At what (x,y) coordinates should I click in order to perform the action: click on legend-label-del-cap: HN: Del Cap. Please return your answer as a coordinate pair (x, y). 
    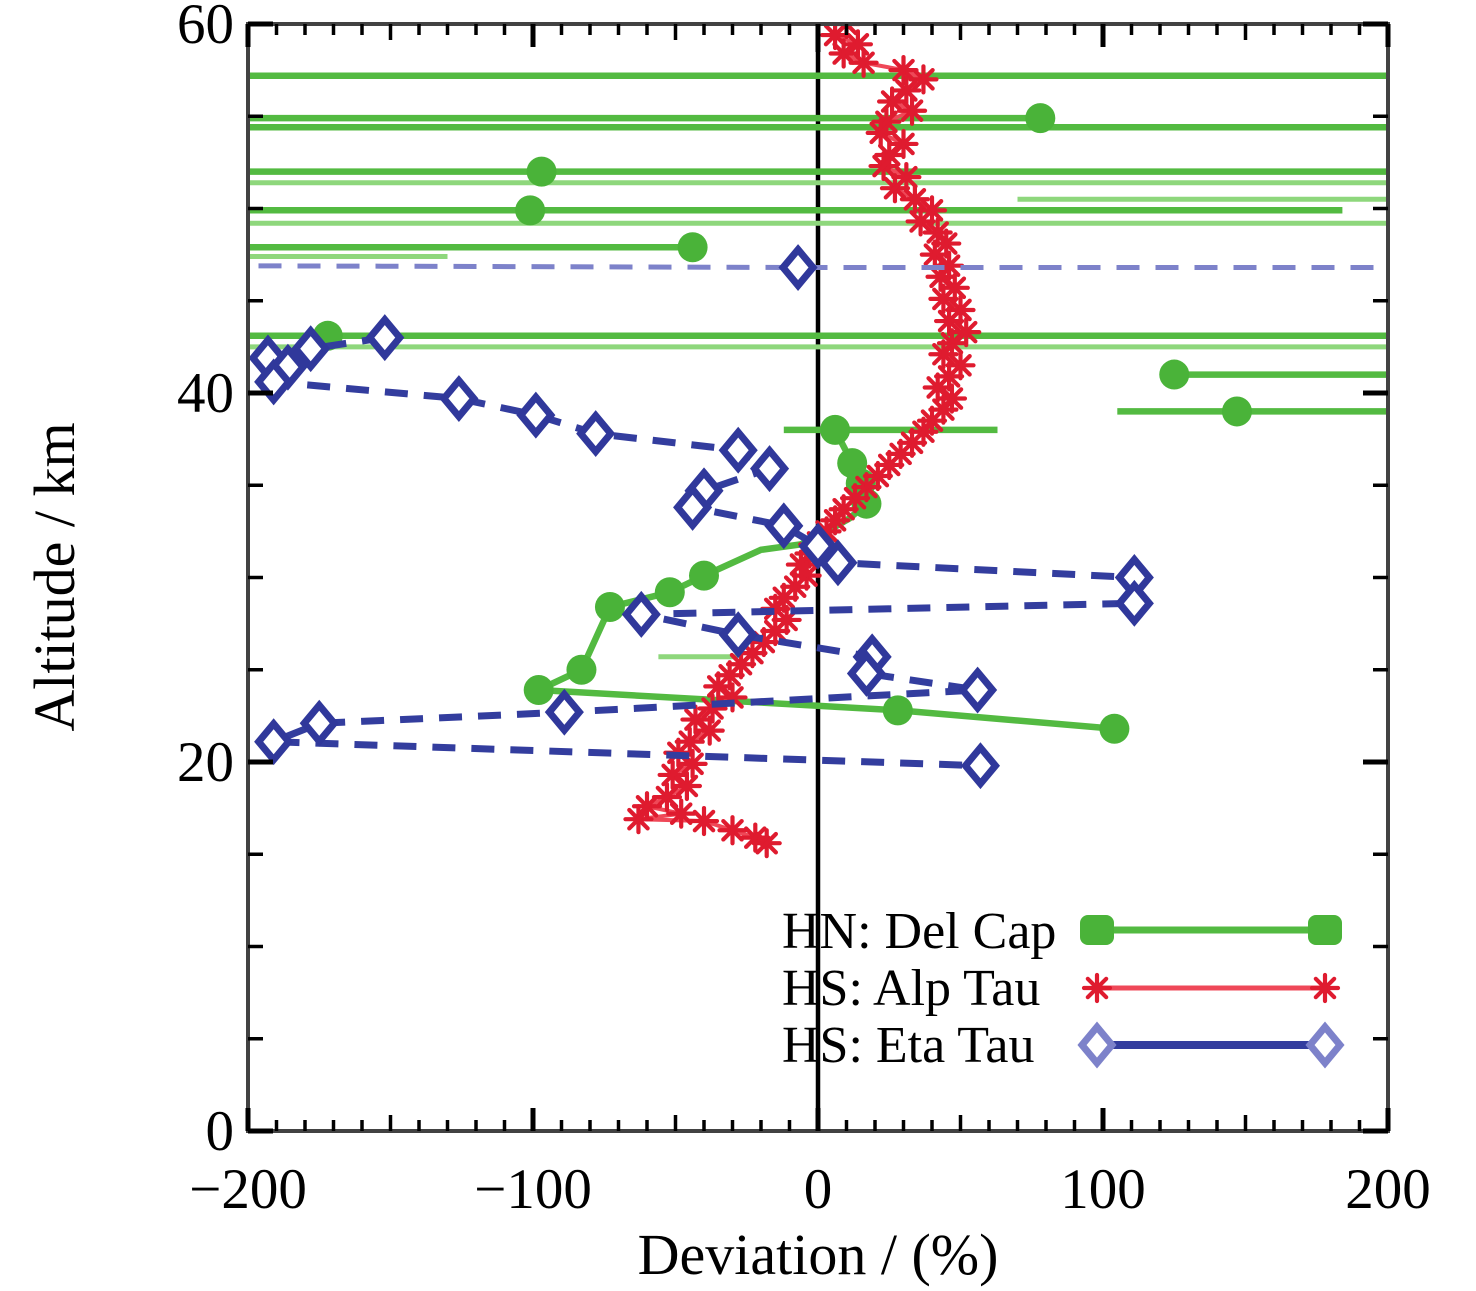
    Looking at the image, I should click on (919, 931).